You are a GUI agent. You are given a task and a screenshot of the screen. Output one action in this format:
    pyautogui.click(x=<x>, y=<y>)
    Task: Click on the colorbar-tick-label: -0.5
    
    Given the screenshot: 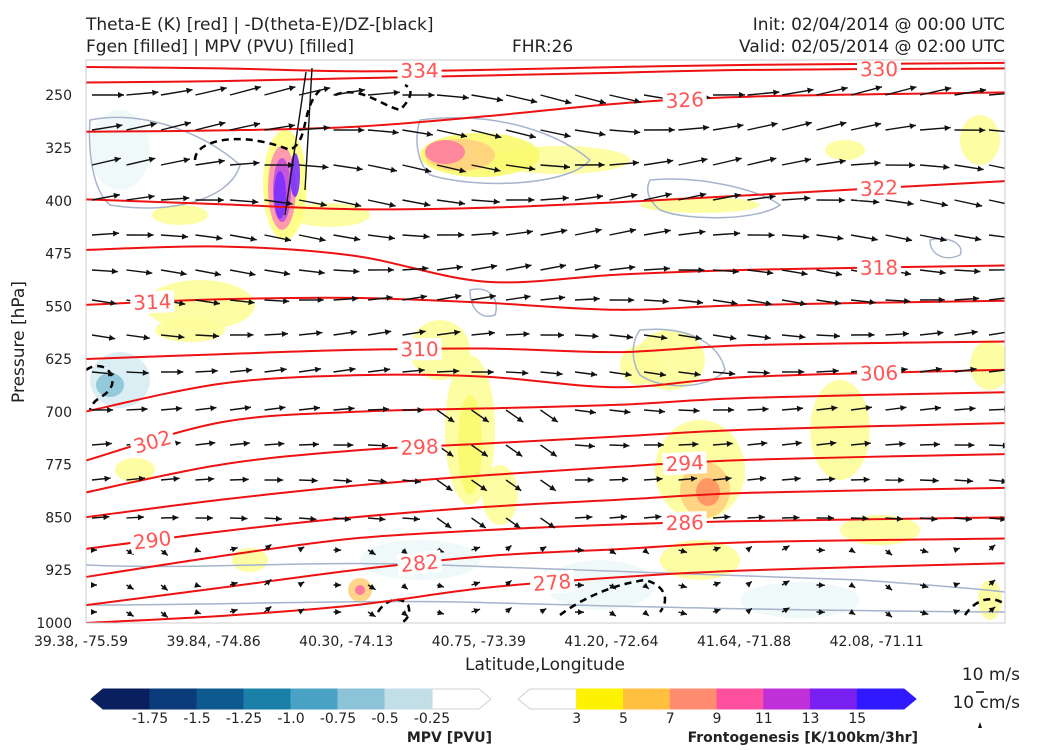 What is the action you would take?
    pyautogui.click(x=384, y=719)
    